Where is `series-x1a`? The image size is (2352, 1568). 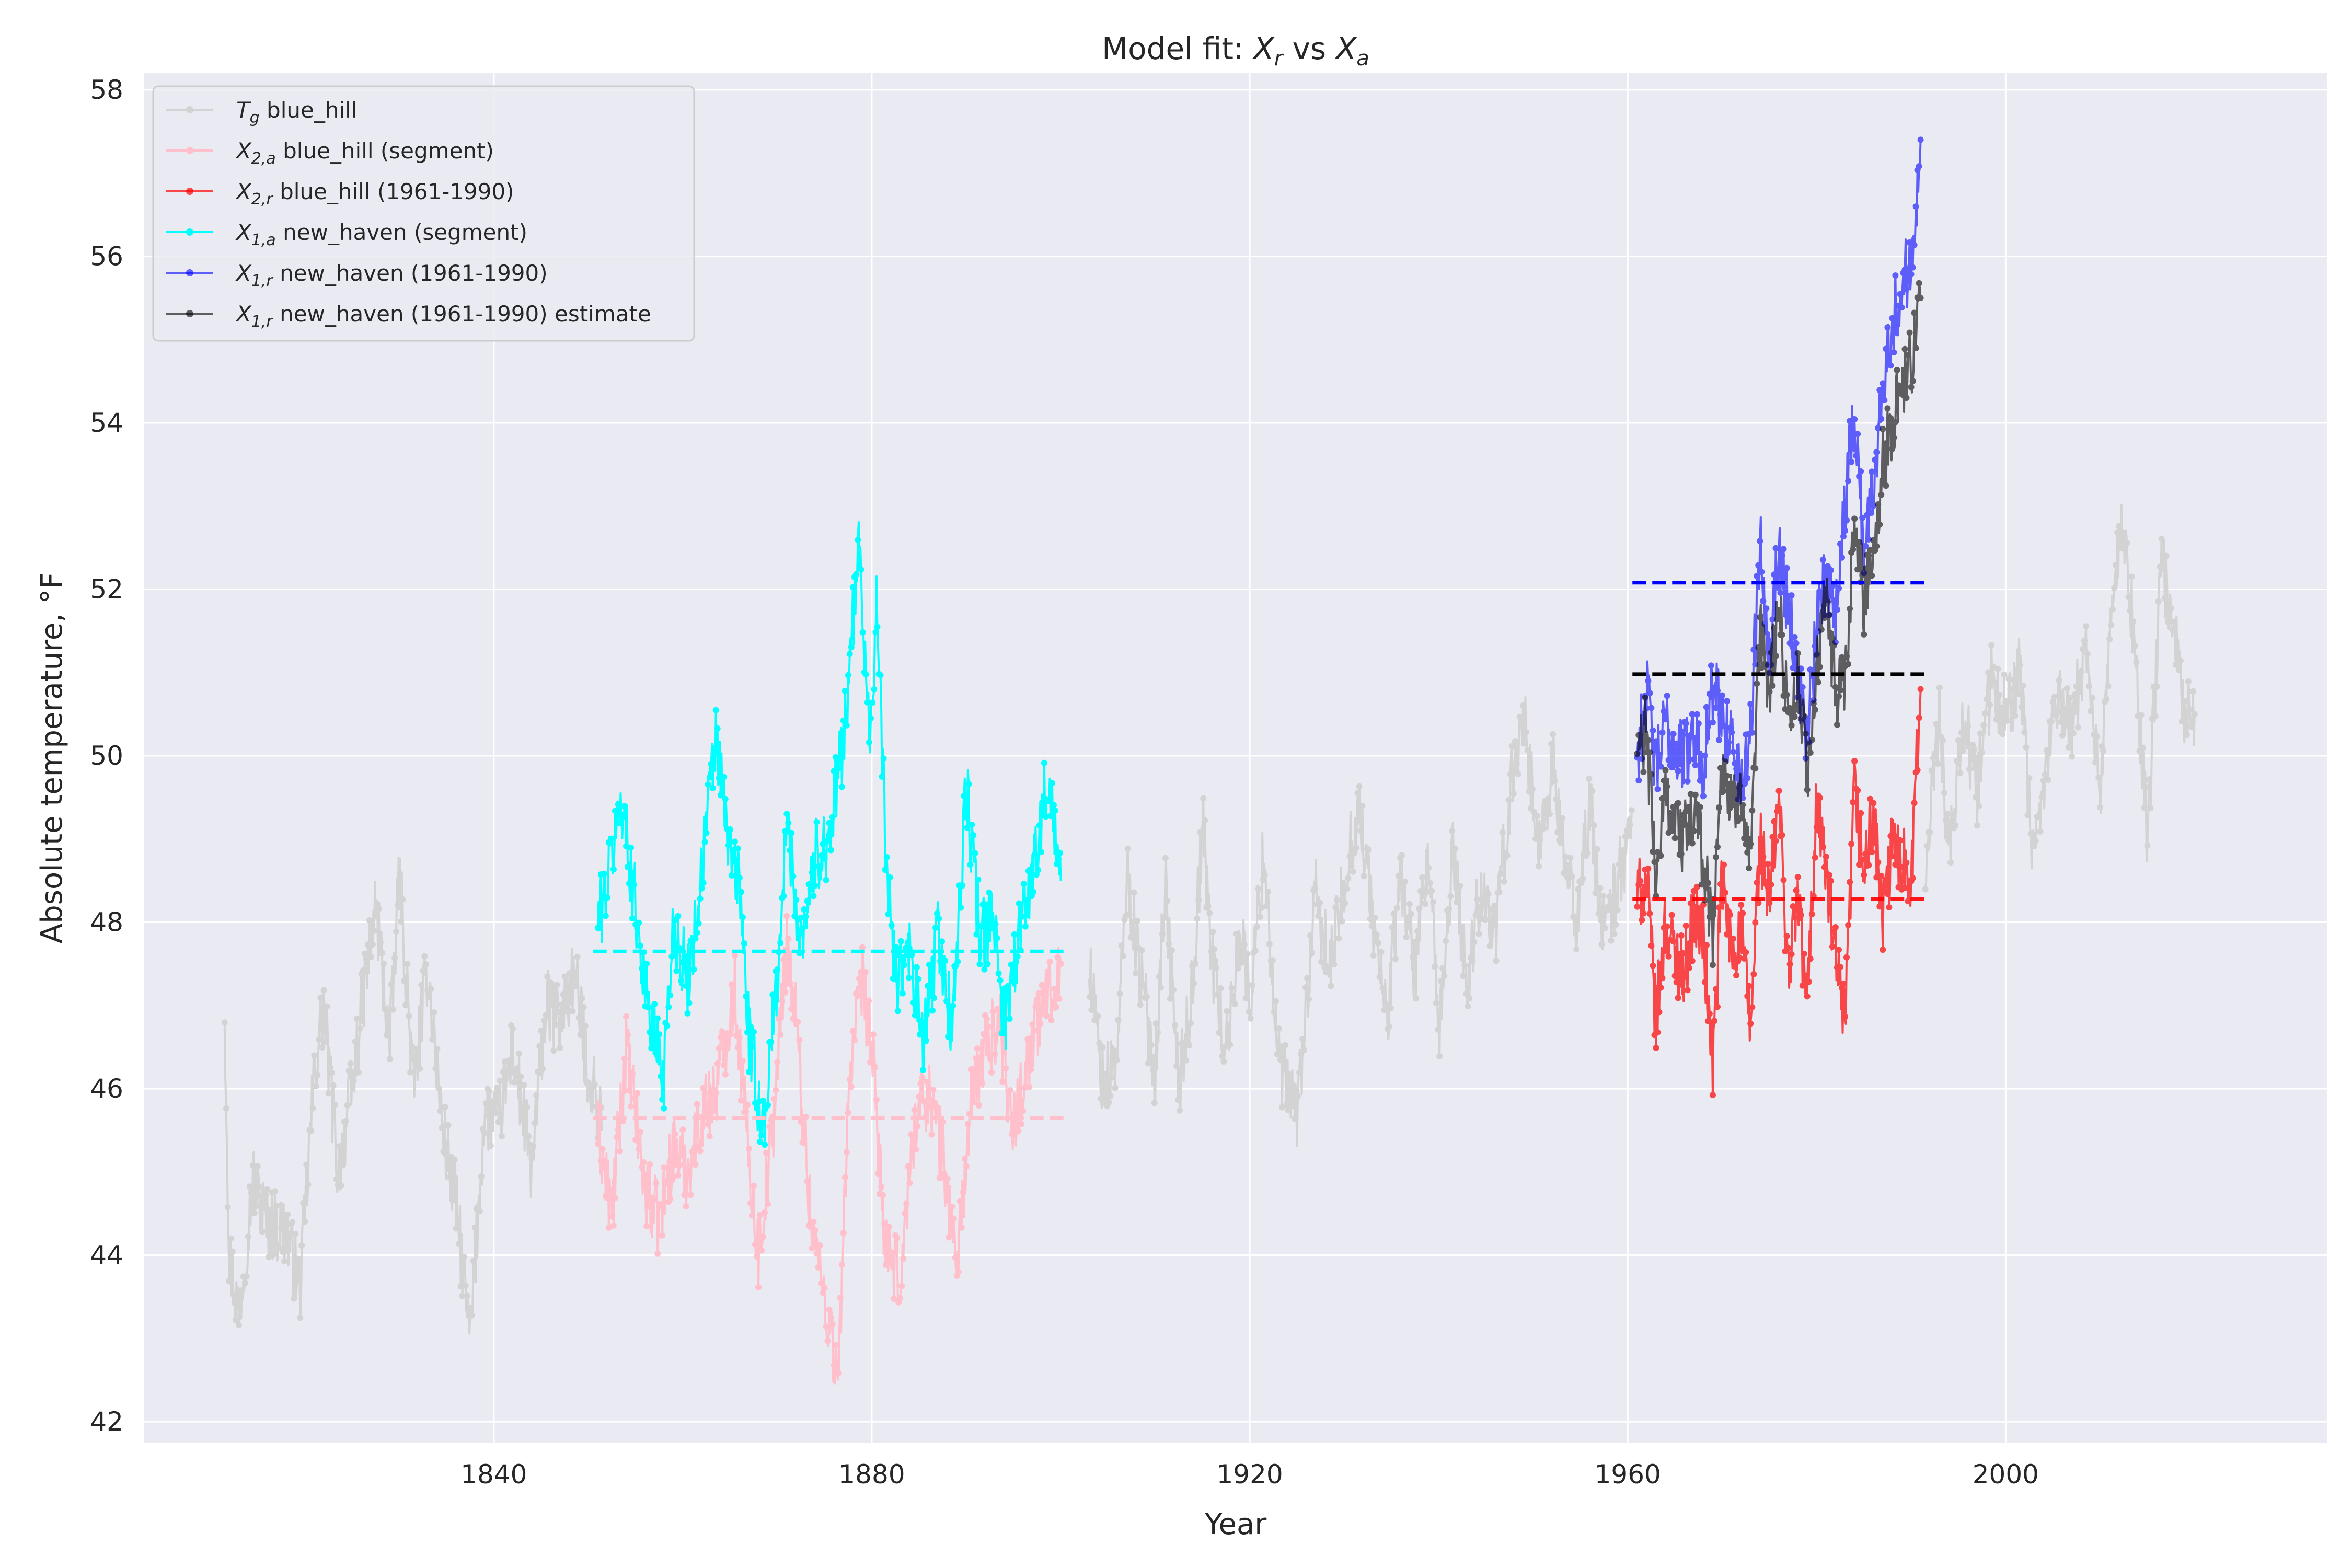 series-x1a is located at coordinates (829, 834).